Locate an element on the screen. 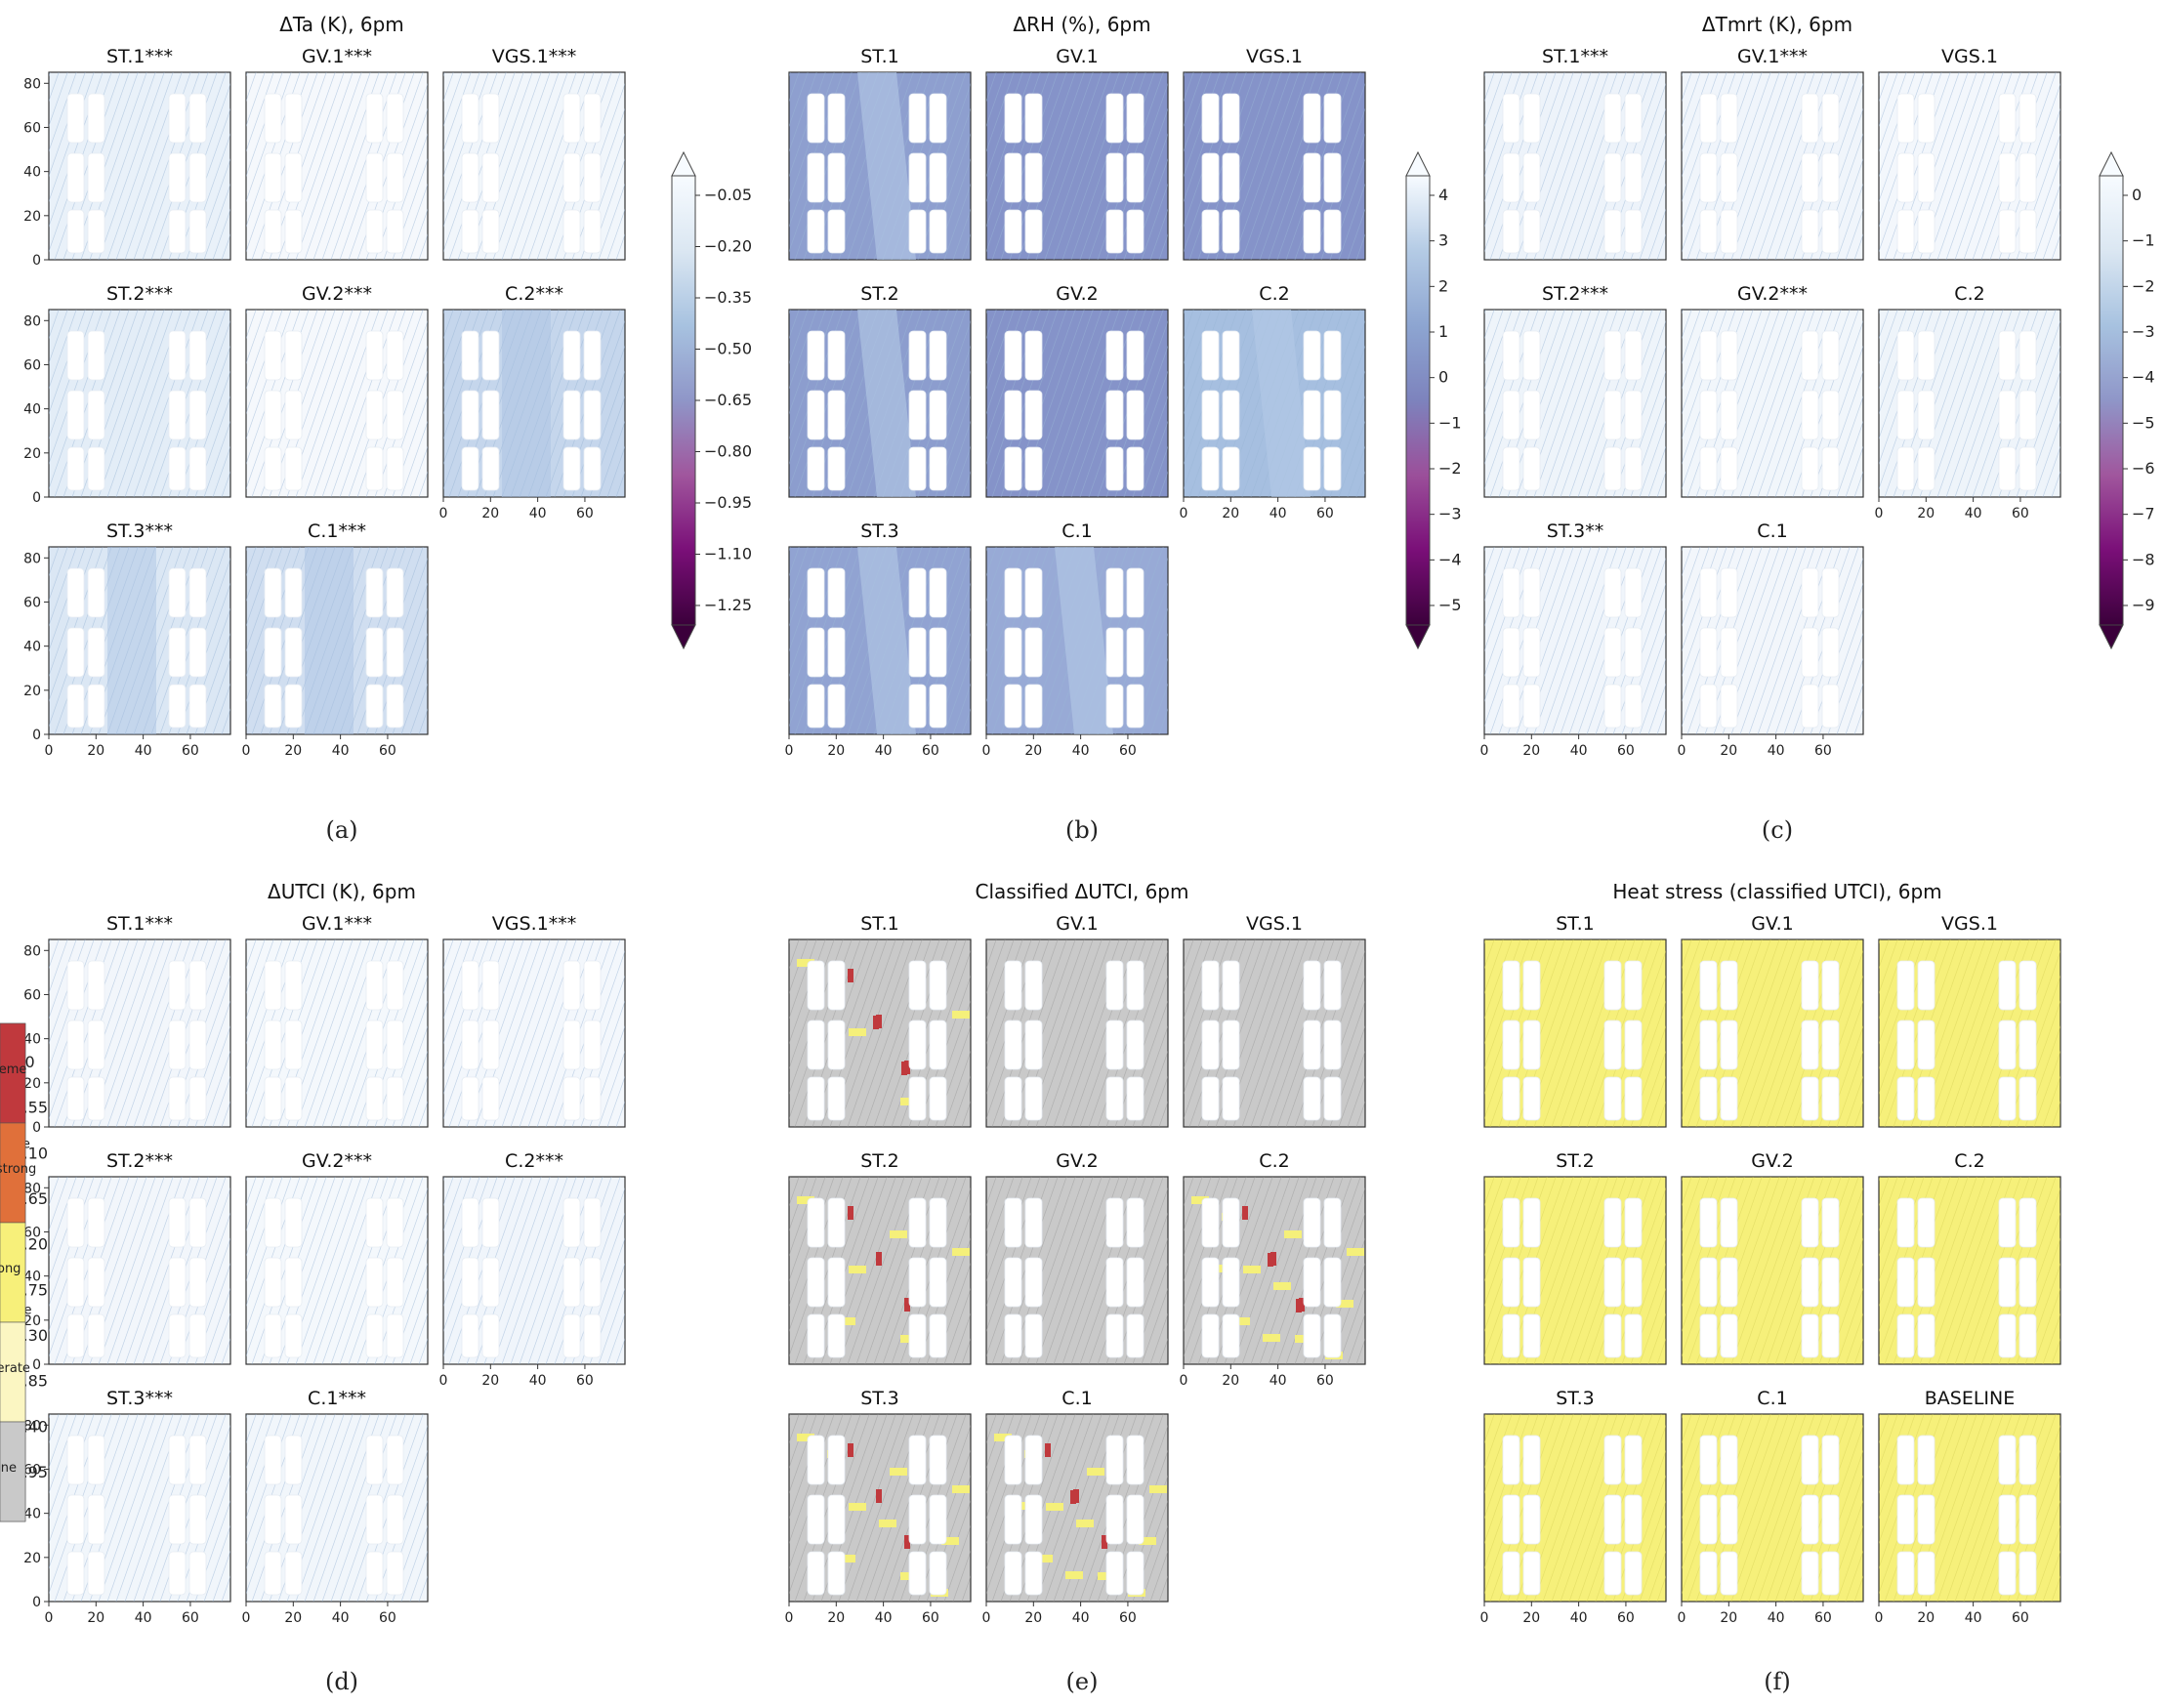 Image resolution: width=2164 pixels, height=1708 pixels. adverse-patch is located at coordinates (1048, 1450).